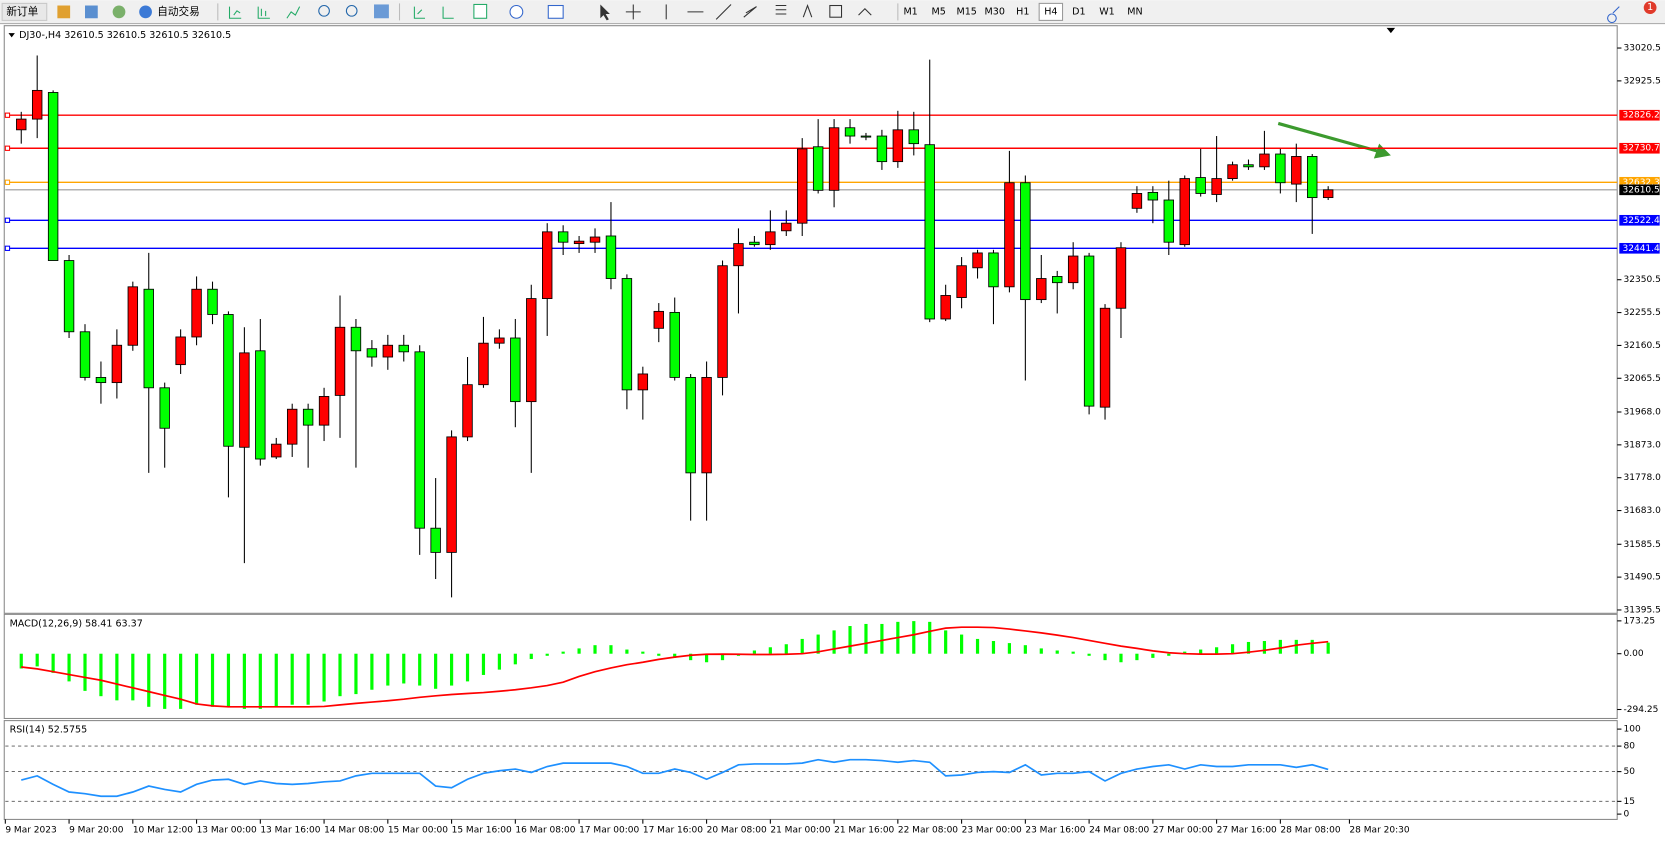 This screenshot has height=843, width=1665. I want to click on zoom-in, so click(324, 10).